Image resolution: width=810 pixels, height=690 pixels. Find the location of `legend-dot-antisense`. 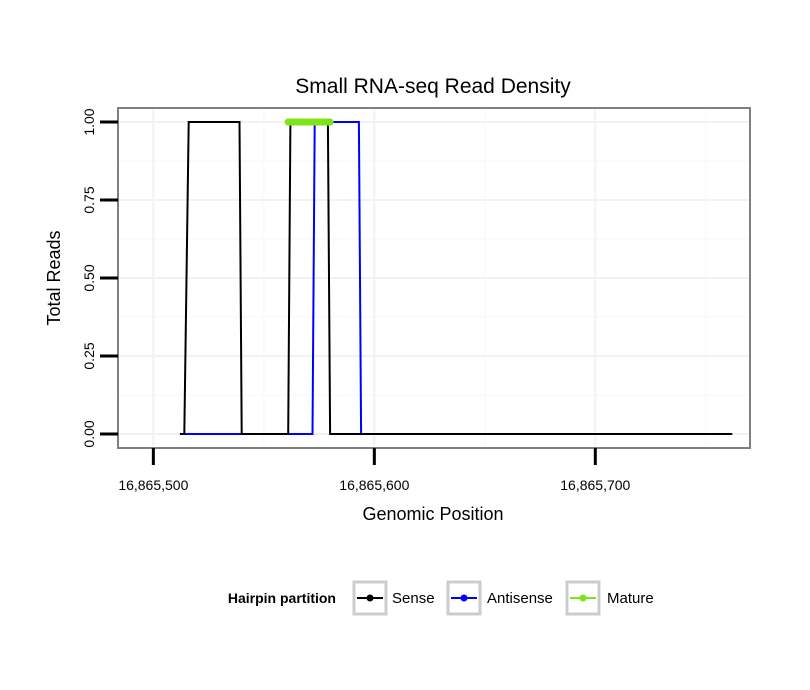

legend-dot-antisense is located at coordinates (464, 598).